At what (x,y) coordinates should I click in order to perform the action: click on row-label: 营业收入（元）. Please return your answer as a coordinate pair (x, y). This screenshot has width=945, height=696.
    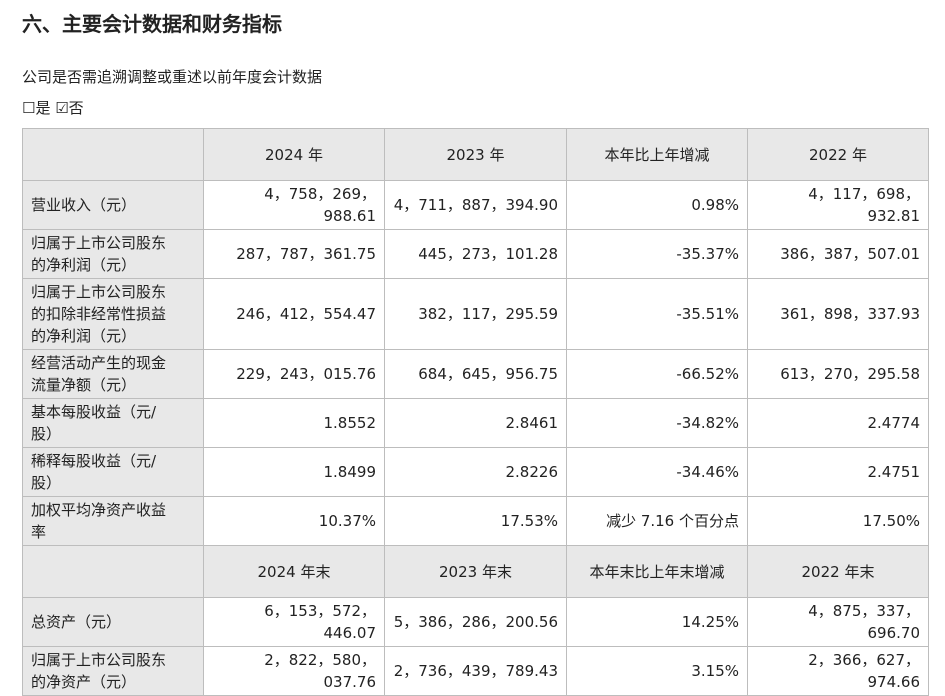
    Looking at the image, I should click on (113, 205).